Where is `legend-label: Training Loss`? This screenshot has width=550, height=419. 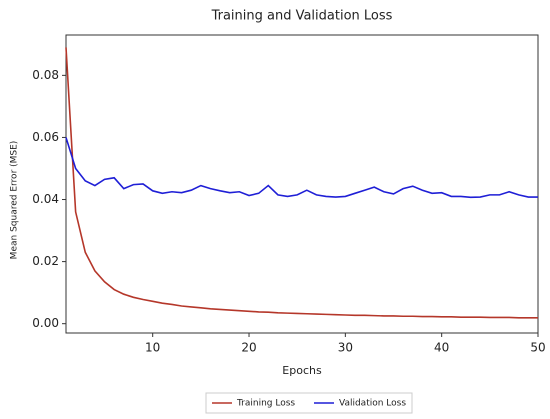
legend-label: Training Loss is located at coordinates (265, 404).